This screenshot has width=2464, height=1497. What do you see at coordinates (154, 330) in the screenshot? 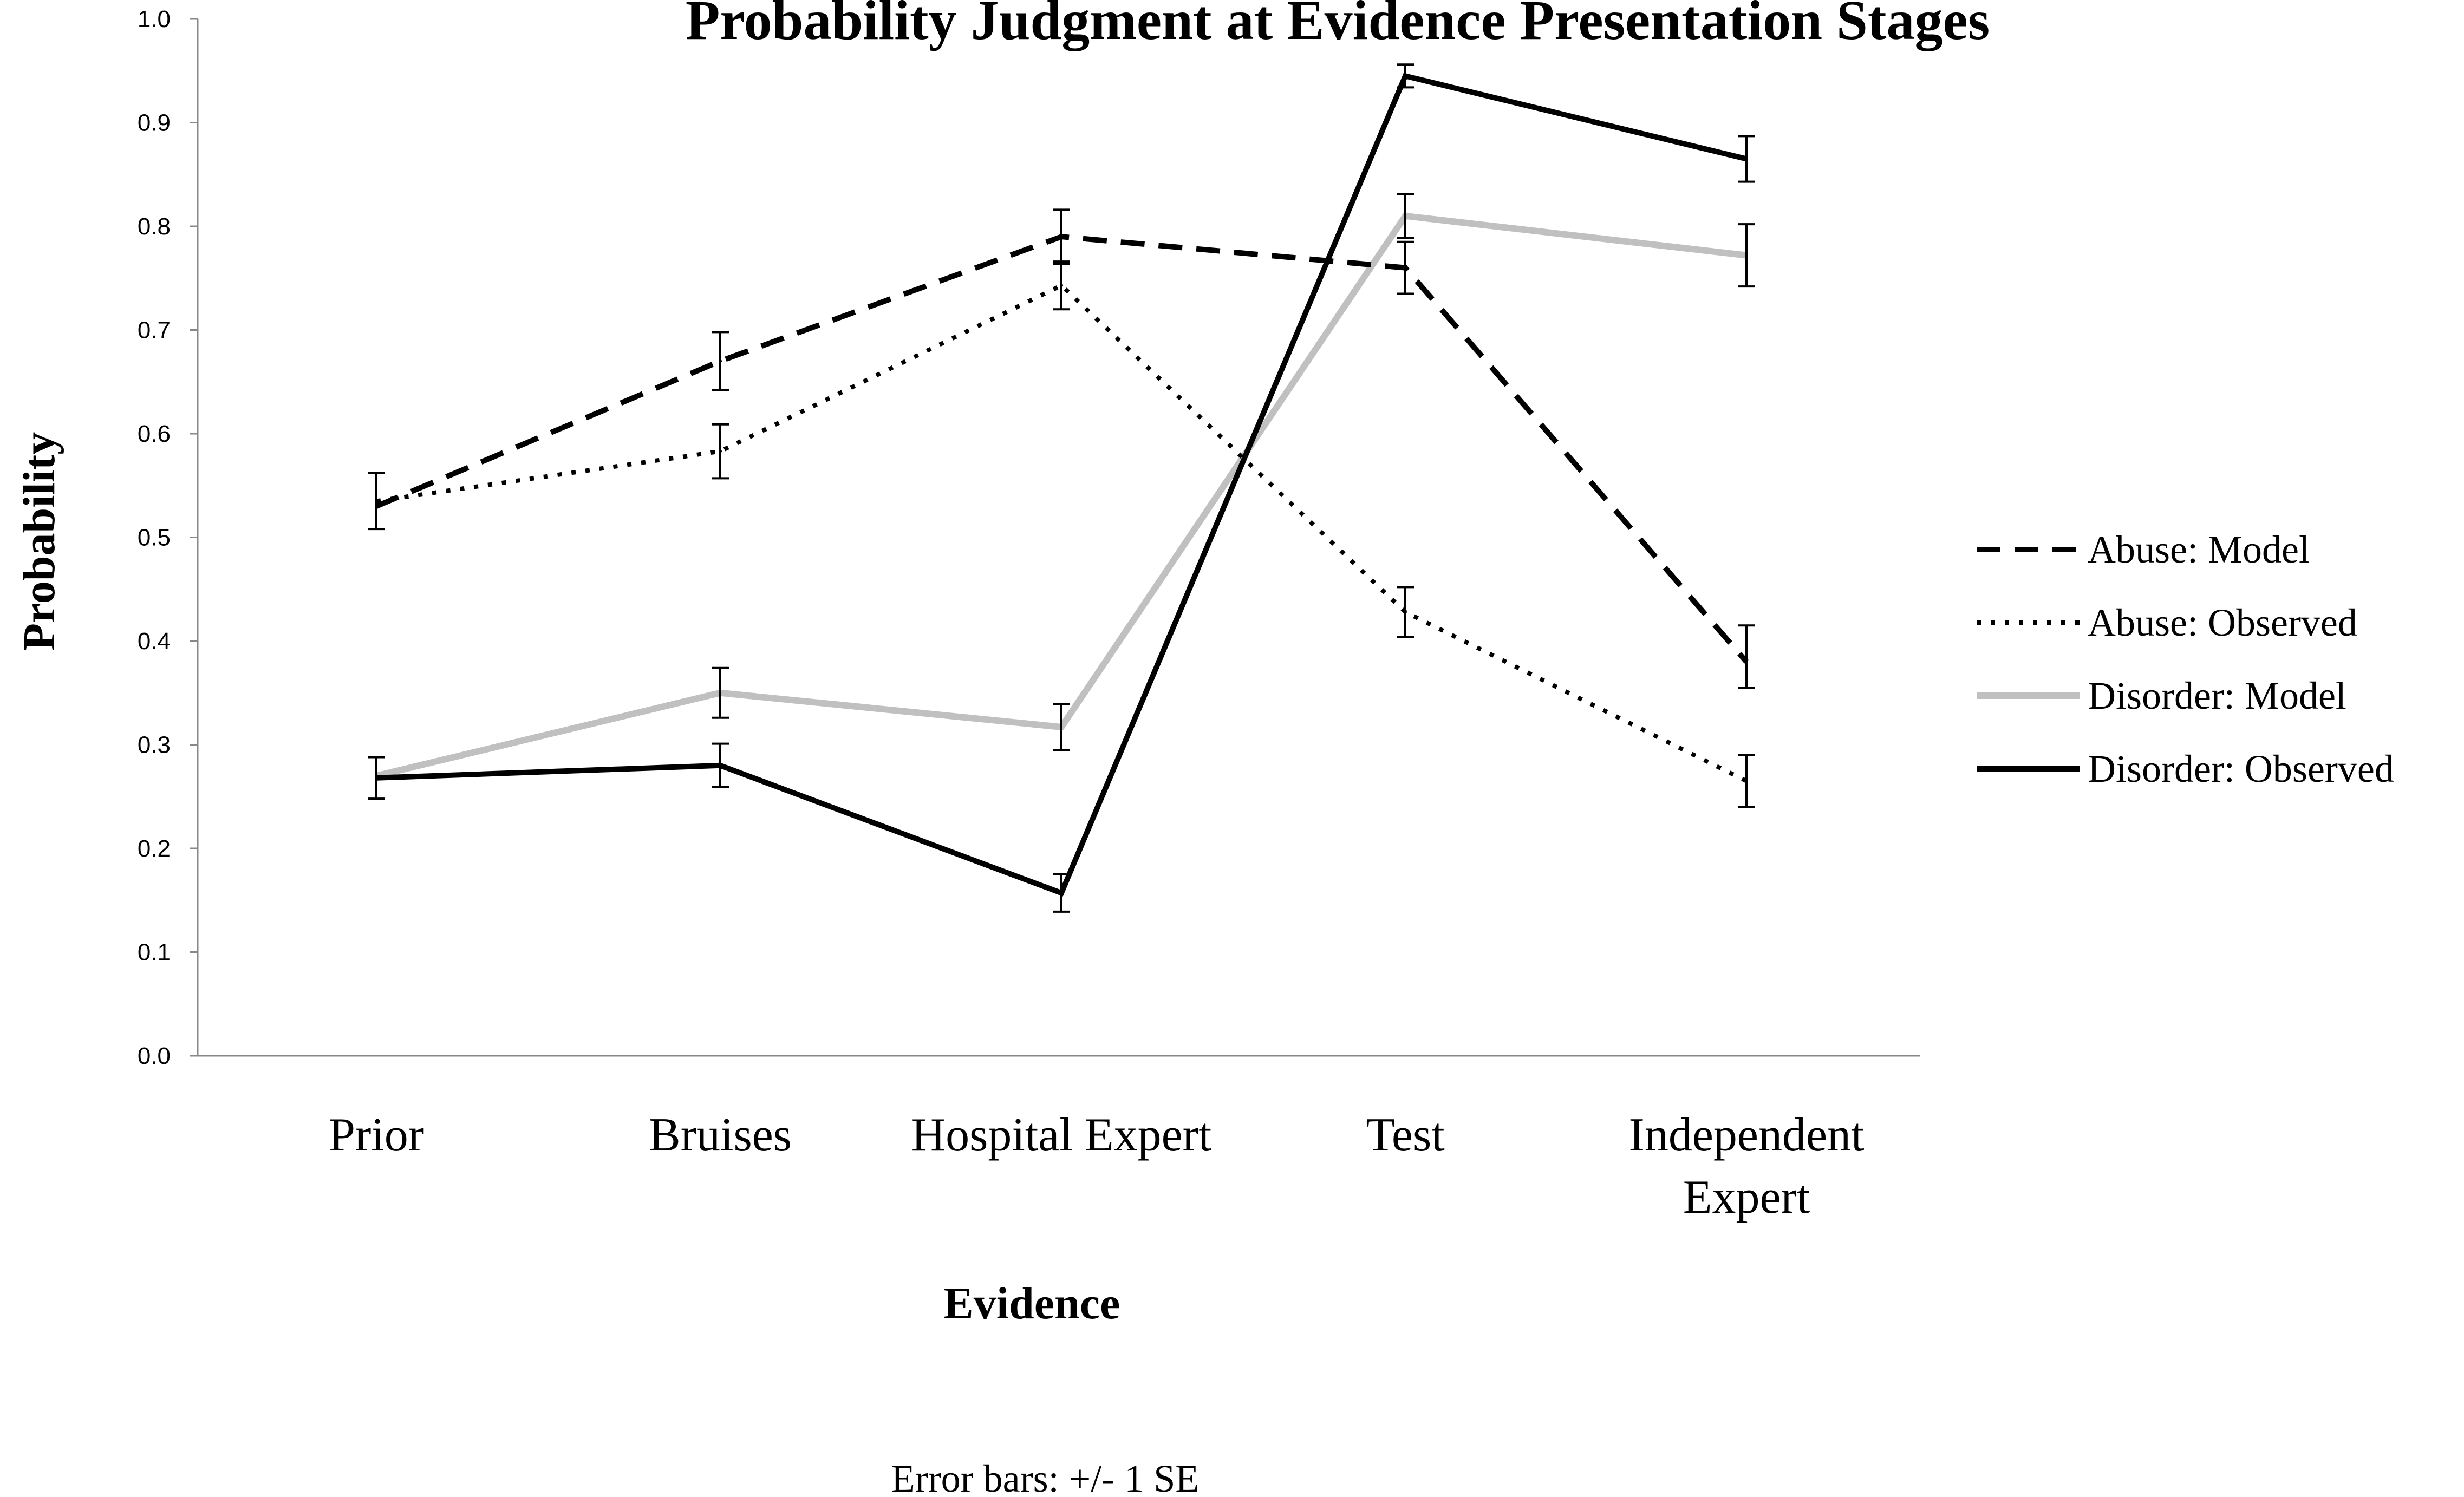
I see `y-tick-label: 0.7` at bounding box center [154, 330].